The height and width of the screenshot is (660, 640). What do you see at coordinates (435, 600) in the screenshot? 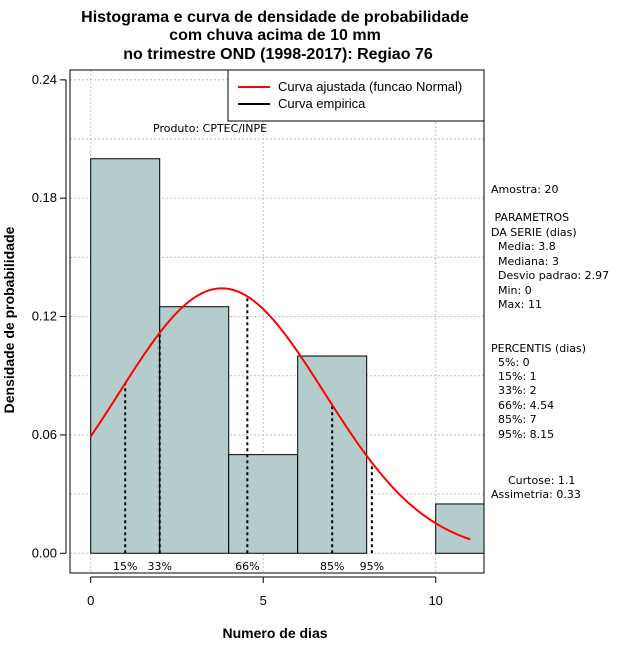
I see `x-tick-label-2: 10` at bounding box center [435, 600].